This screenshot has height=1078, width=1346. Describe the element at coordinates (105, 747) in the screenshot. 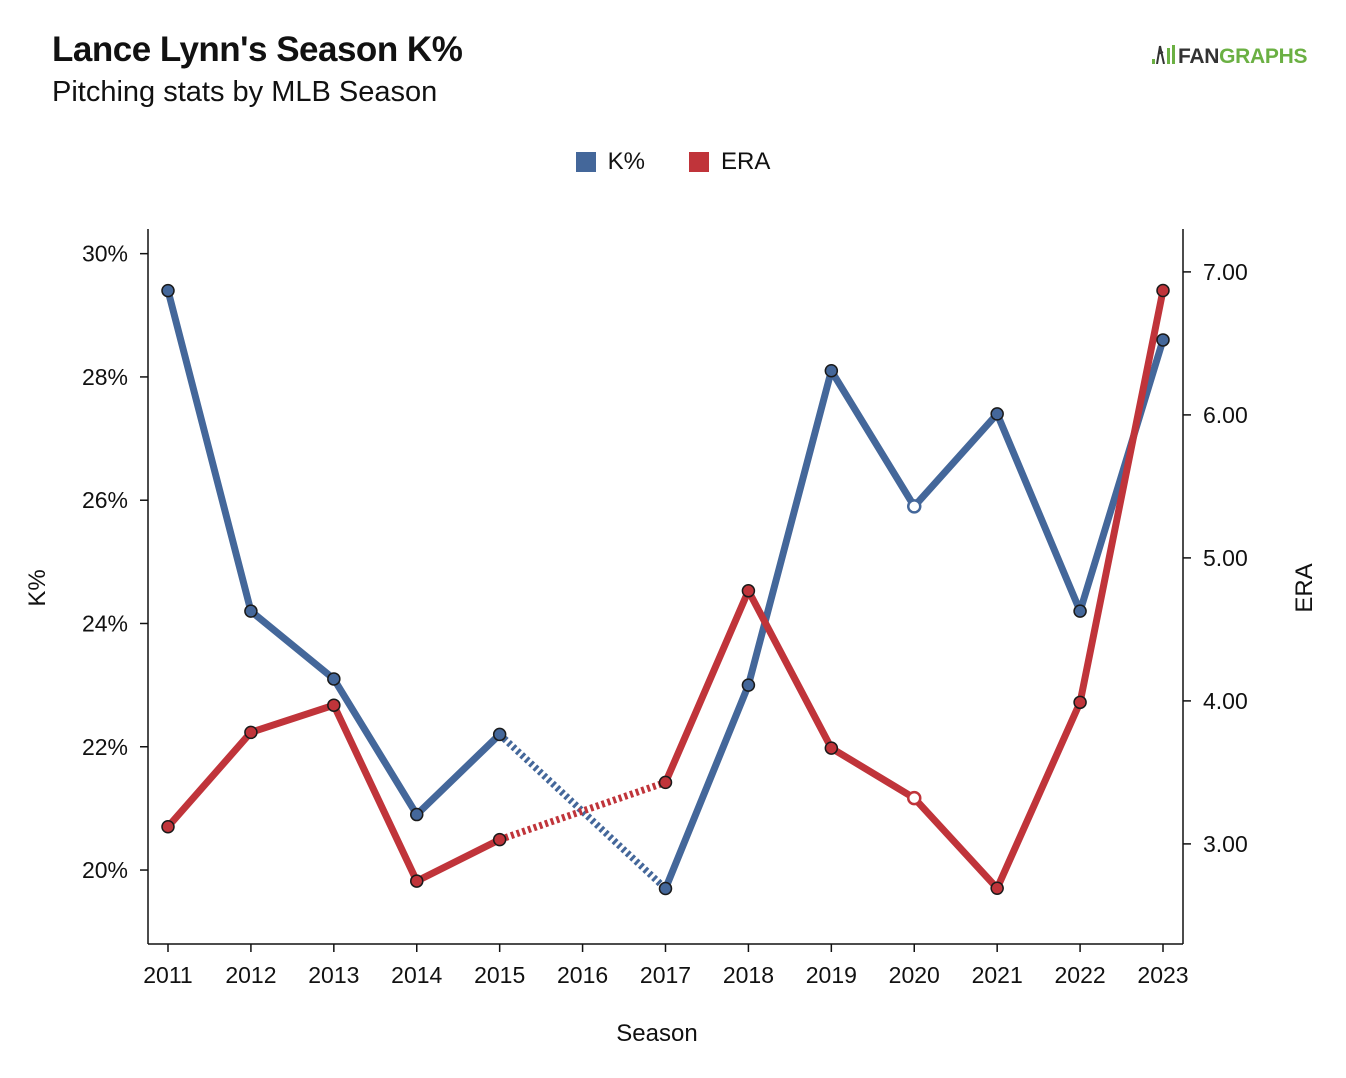

I see `y-left-tick-label: 22%` at that location.